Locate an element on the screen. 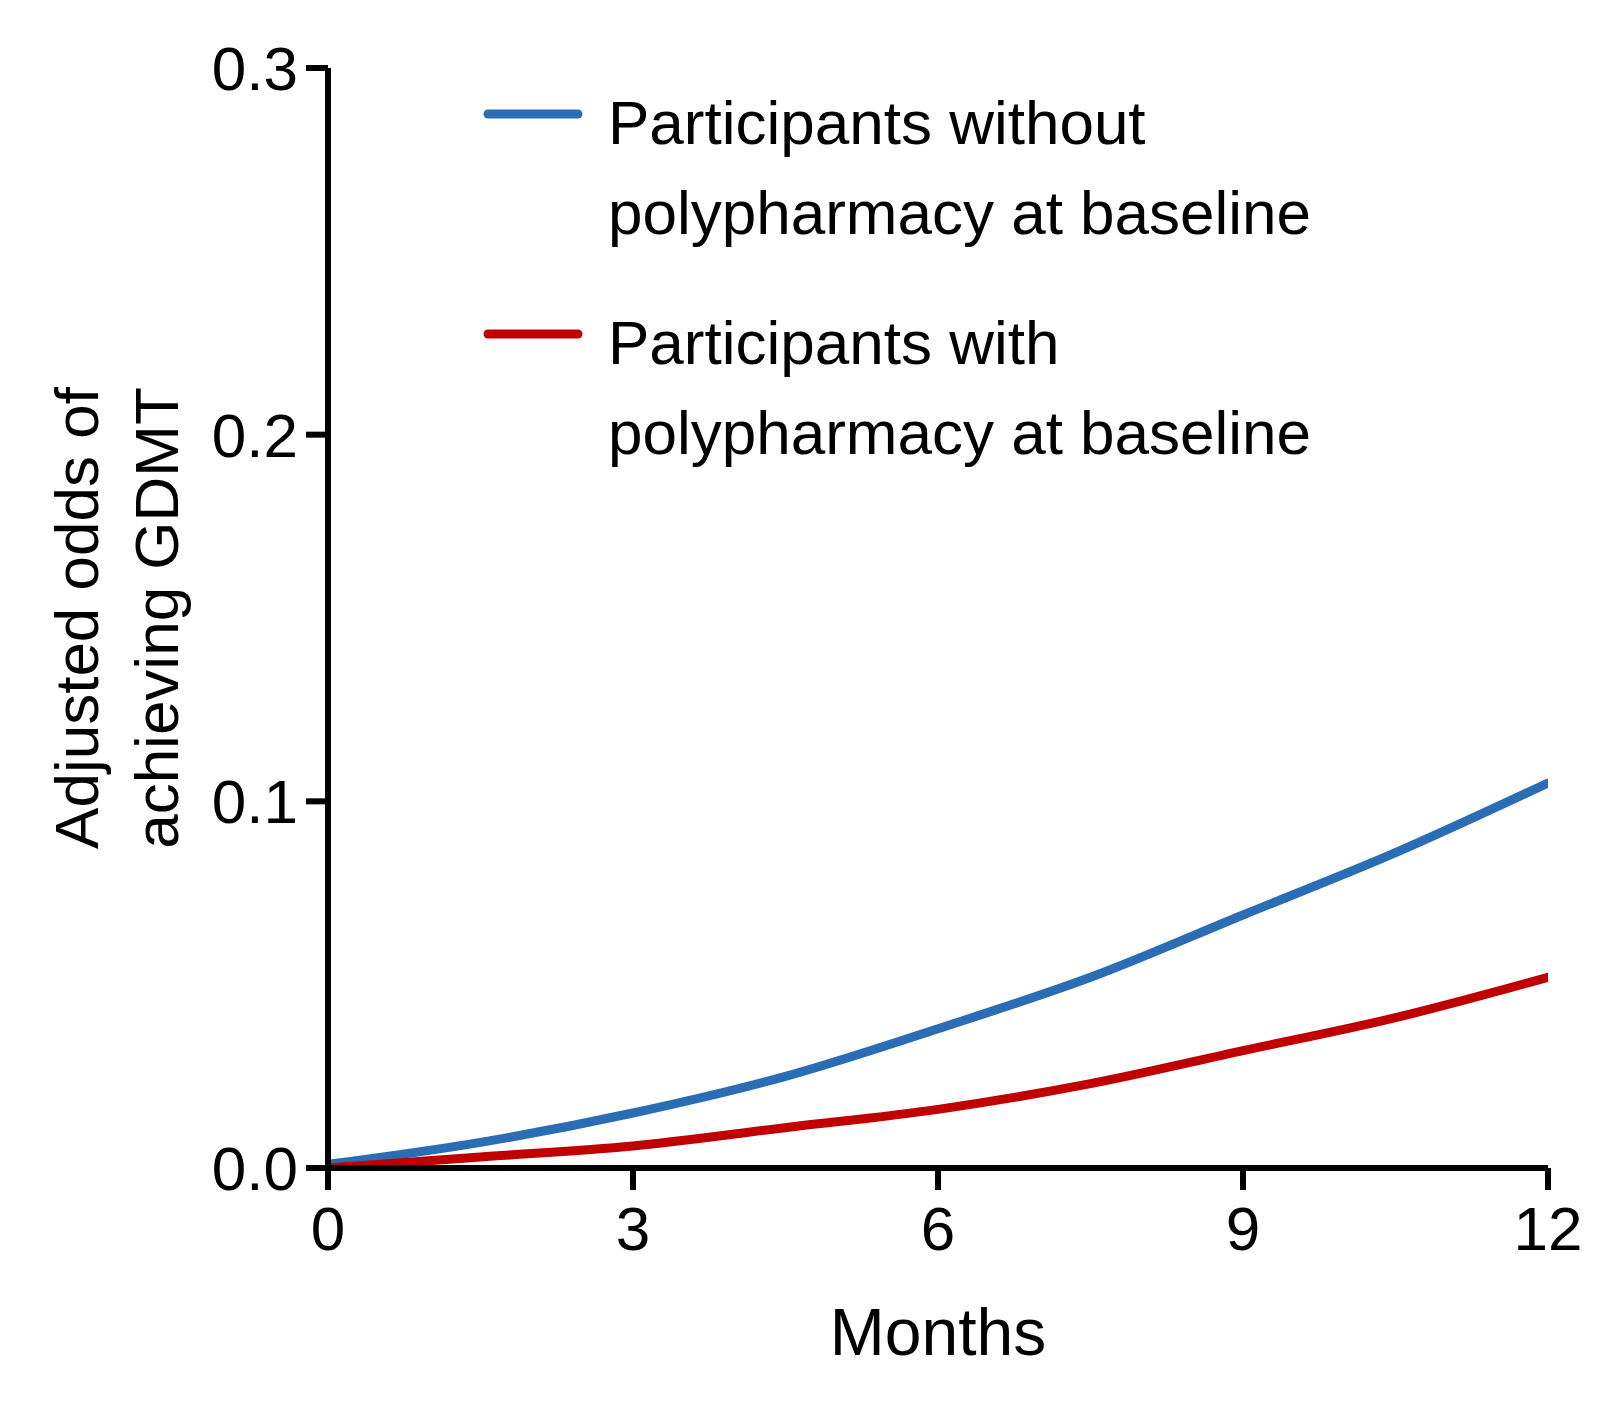 This screenshot has height=1417, width=1615. y-tick-label: 0.3 is located at coordinates (254, 69).